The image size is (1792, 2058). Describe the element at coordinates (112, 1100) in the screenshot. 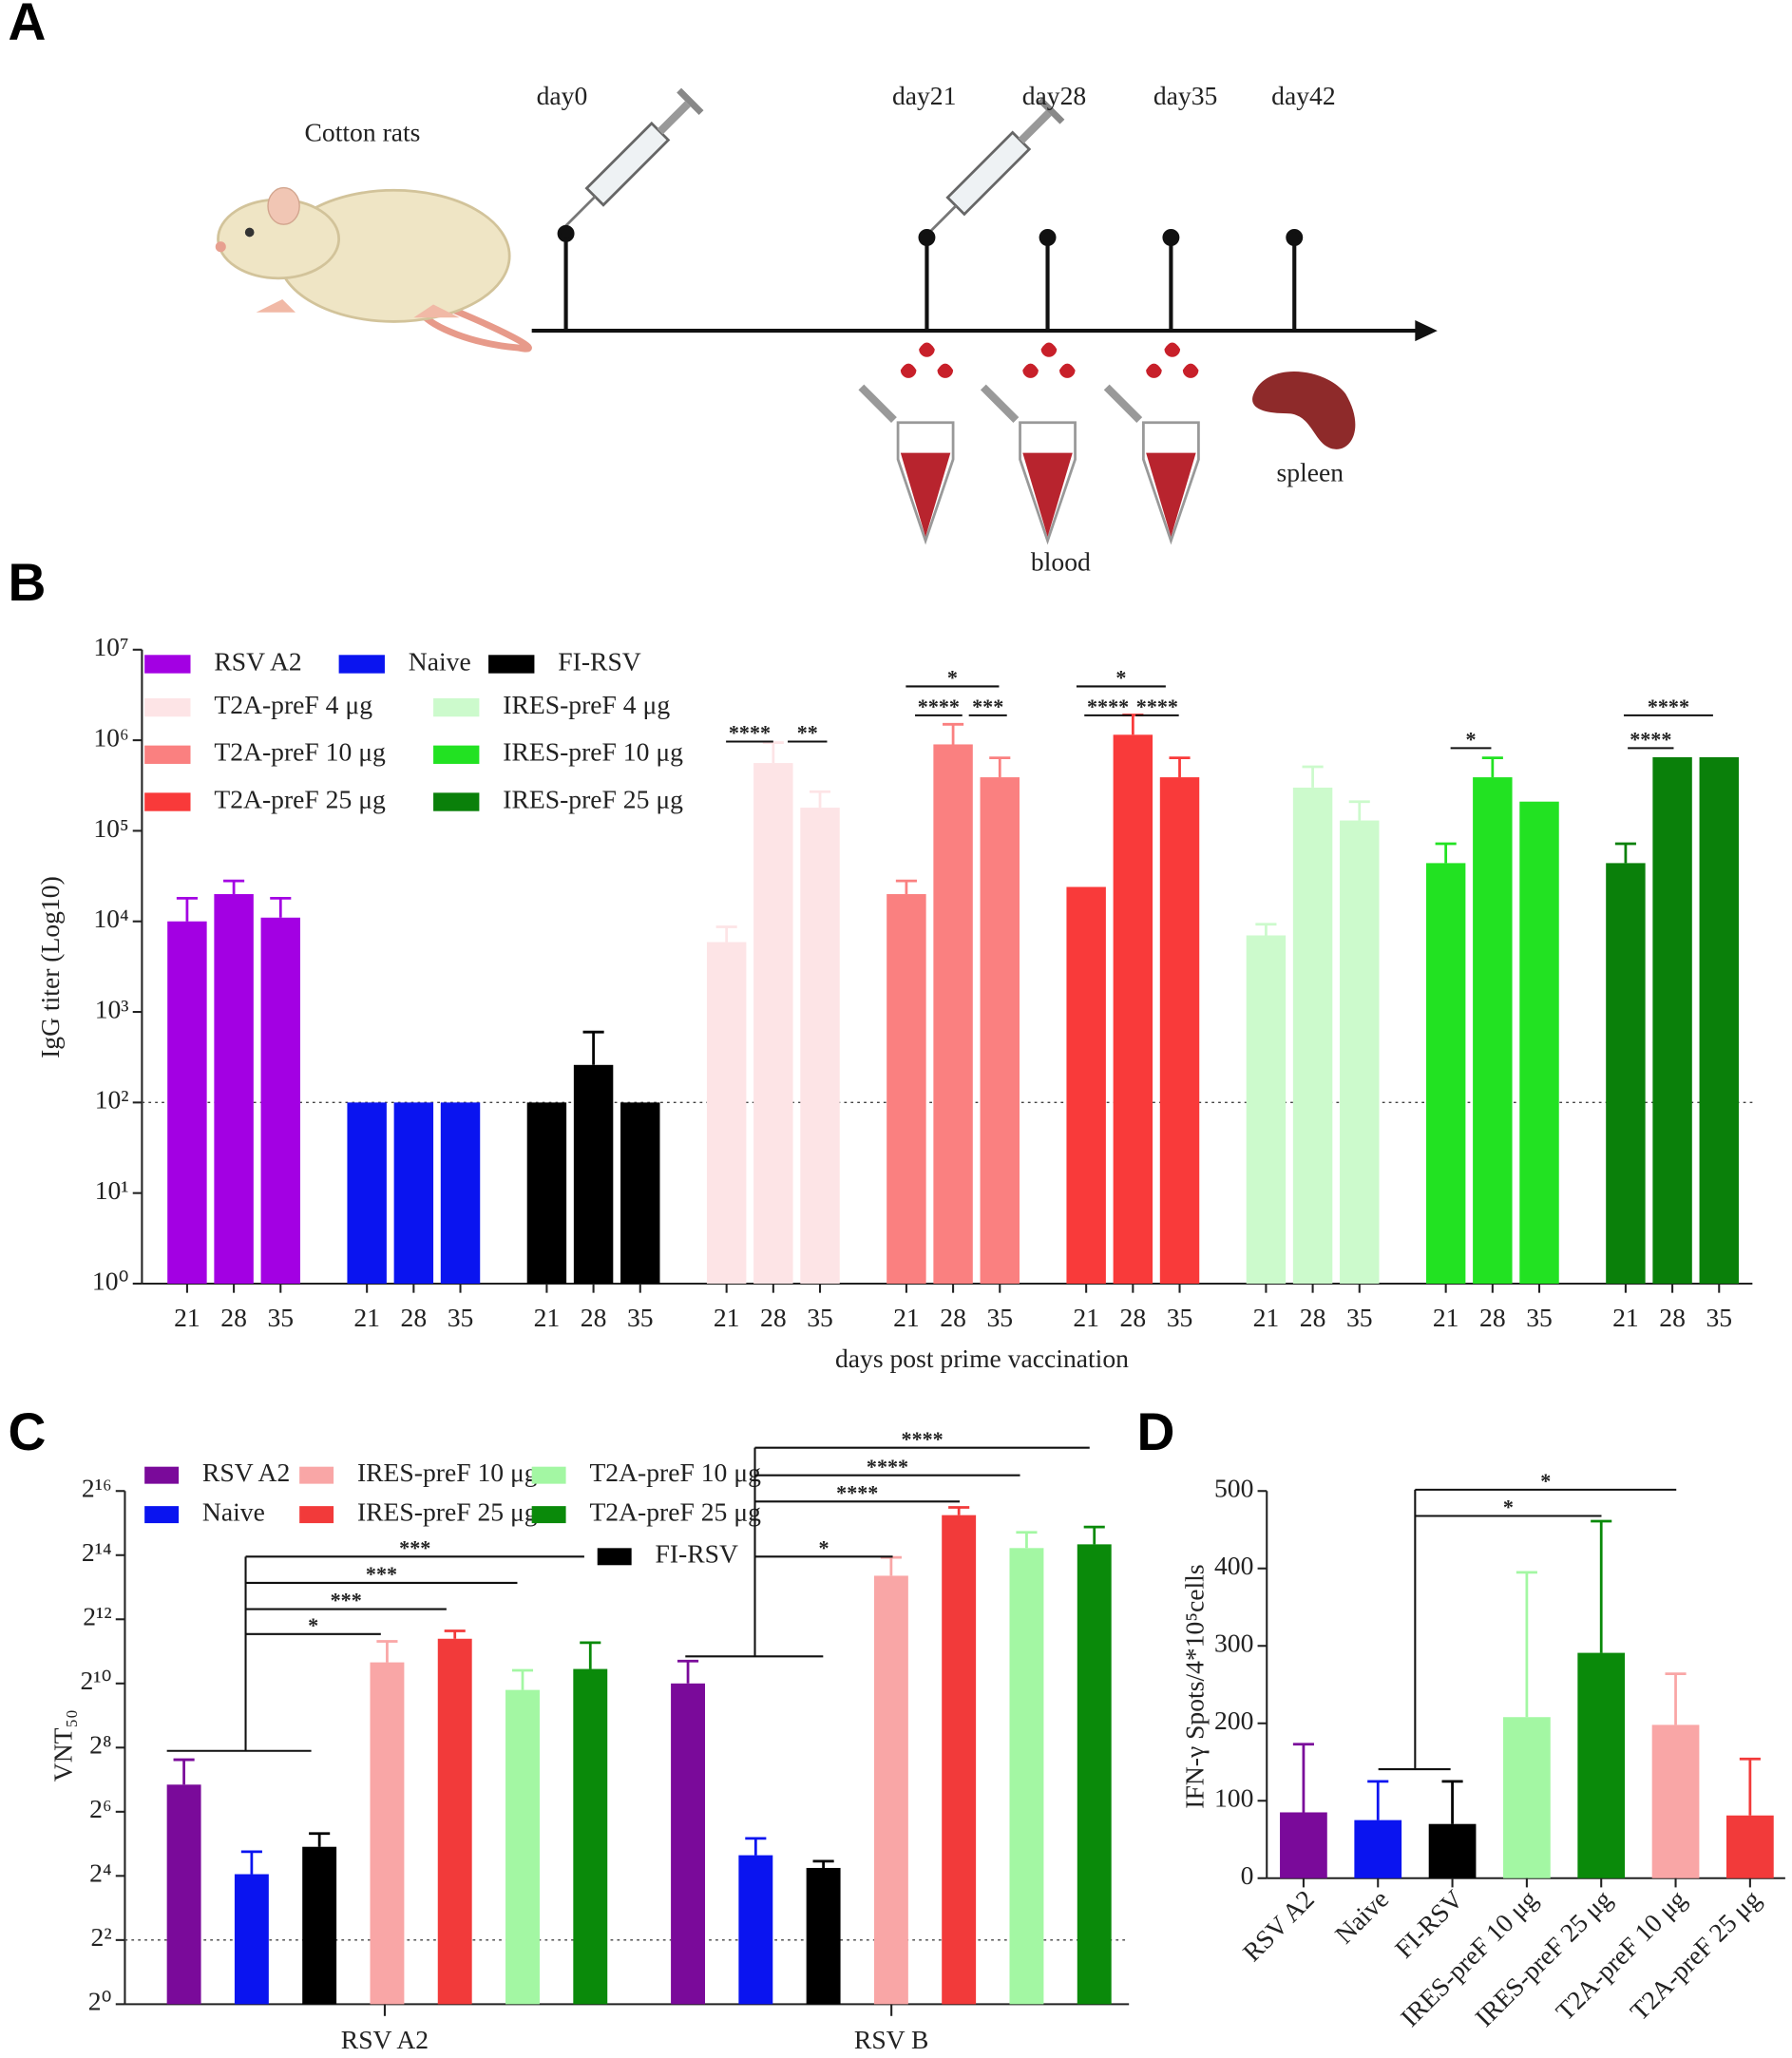

I see `y-tick-label: 10²` at that location.